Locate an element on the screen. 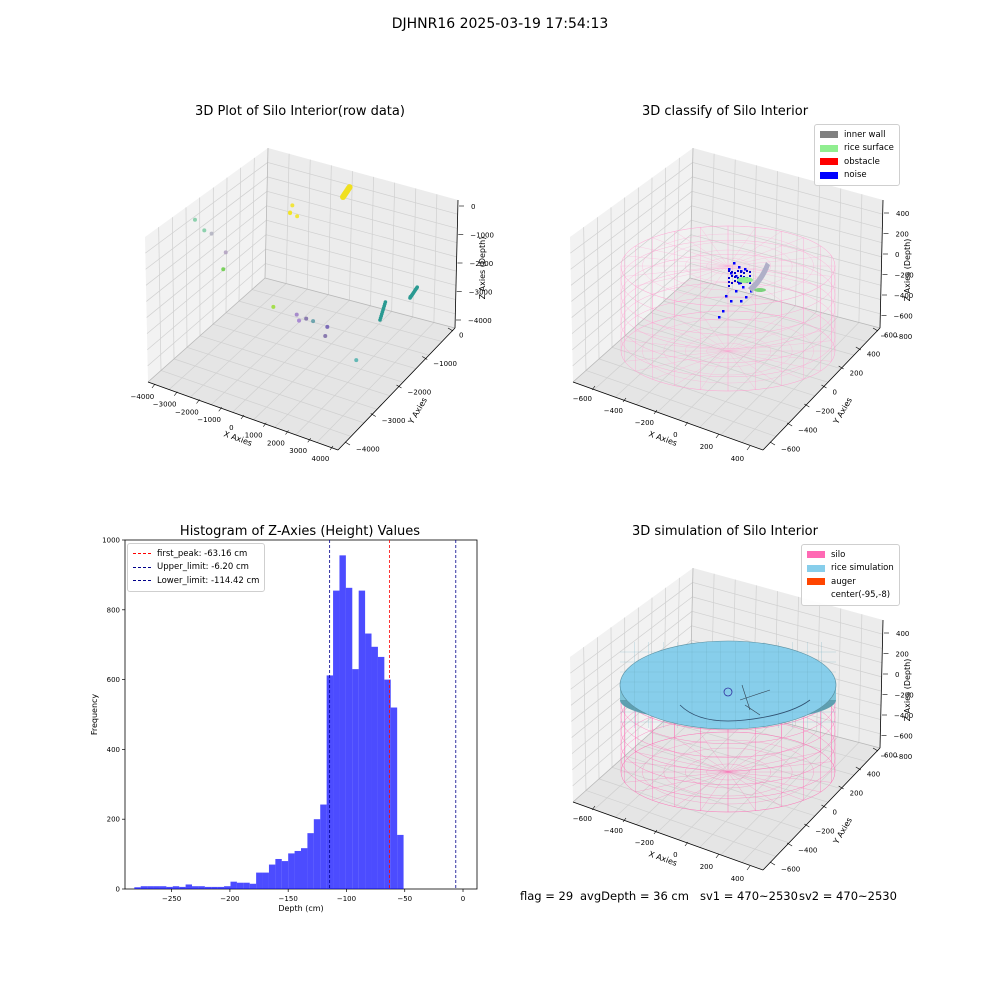 The image size is (1000, 1000). y-tick-label: 0 is located at coordinates (835, 393).